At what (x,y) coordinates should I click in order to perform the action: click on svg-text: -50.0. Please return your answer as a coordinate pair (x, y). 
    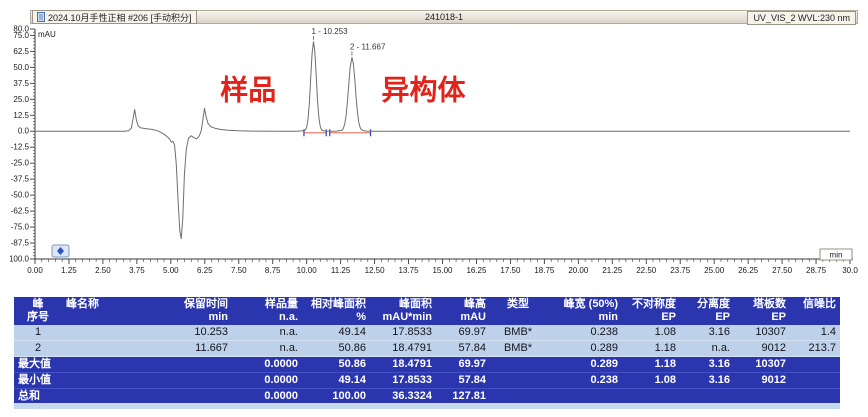
    Looking at the image, I should click on (20, 195).